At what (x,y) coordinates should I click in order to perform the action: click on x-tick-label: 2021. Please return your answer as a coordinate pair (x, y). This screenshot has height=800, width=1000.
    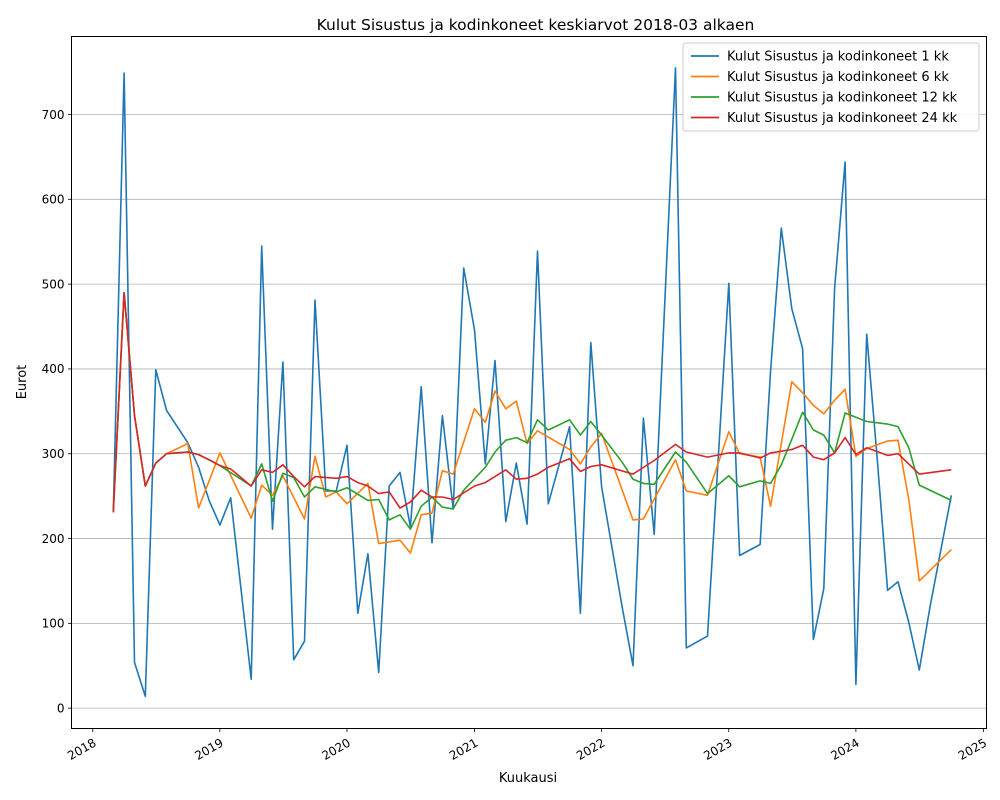
    Looking at the image, I should click on (463, 749).